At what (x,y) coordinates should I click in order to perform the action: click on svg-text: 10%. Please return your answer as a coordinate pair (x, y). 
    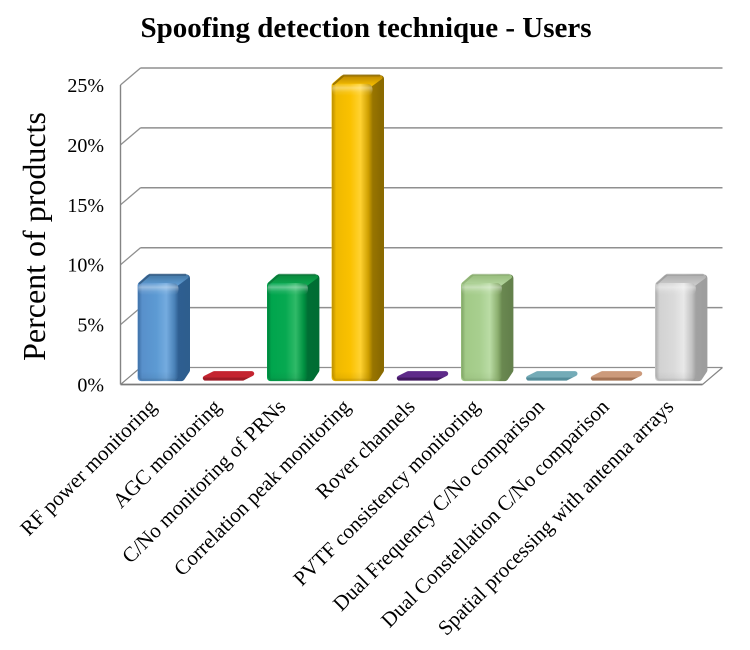
    Looking at the image, I should click on (85, 266).